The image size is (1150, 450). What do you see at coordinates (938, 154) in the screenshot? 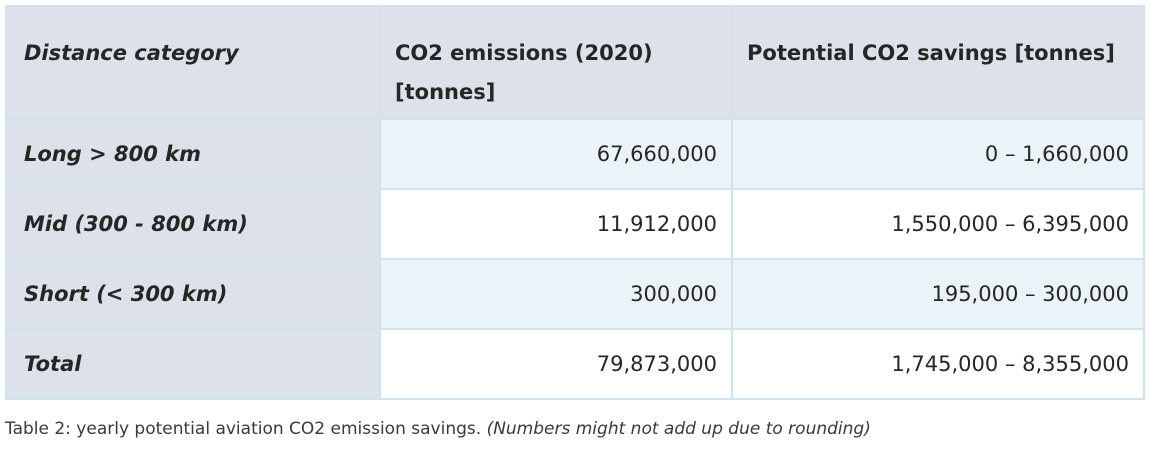
I see `row-savings: 0 – 1,660,000` at bounding box center [938, 154].